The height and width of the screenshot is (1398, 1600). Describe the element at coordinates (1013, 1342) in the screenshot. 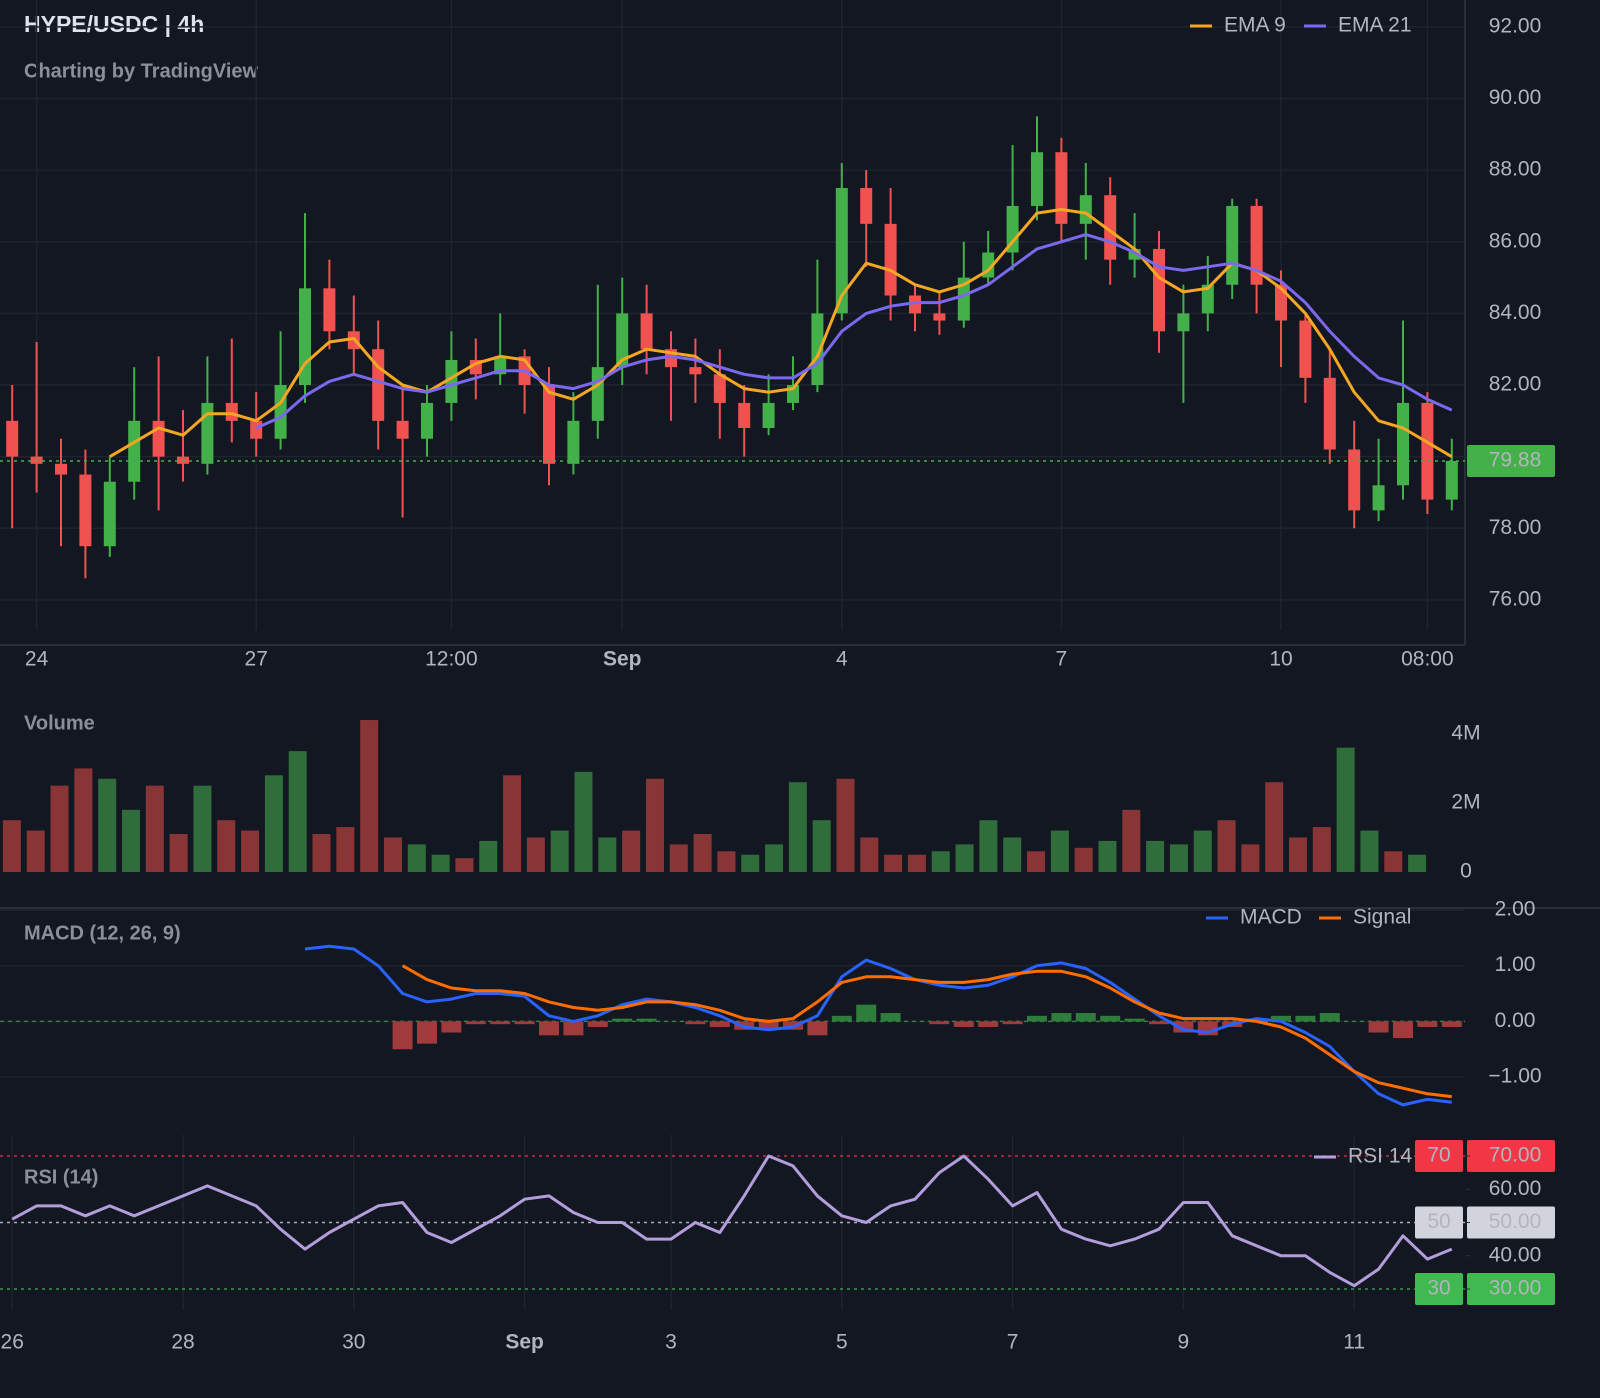

I see `x-tick-label: 7` at that location.